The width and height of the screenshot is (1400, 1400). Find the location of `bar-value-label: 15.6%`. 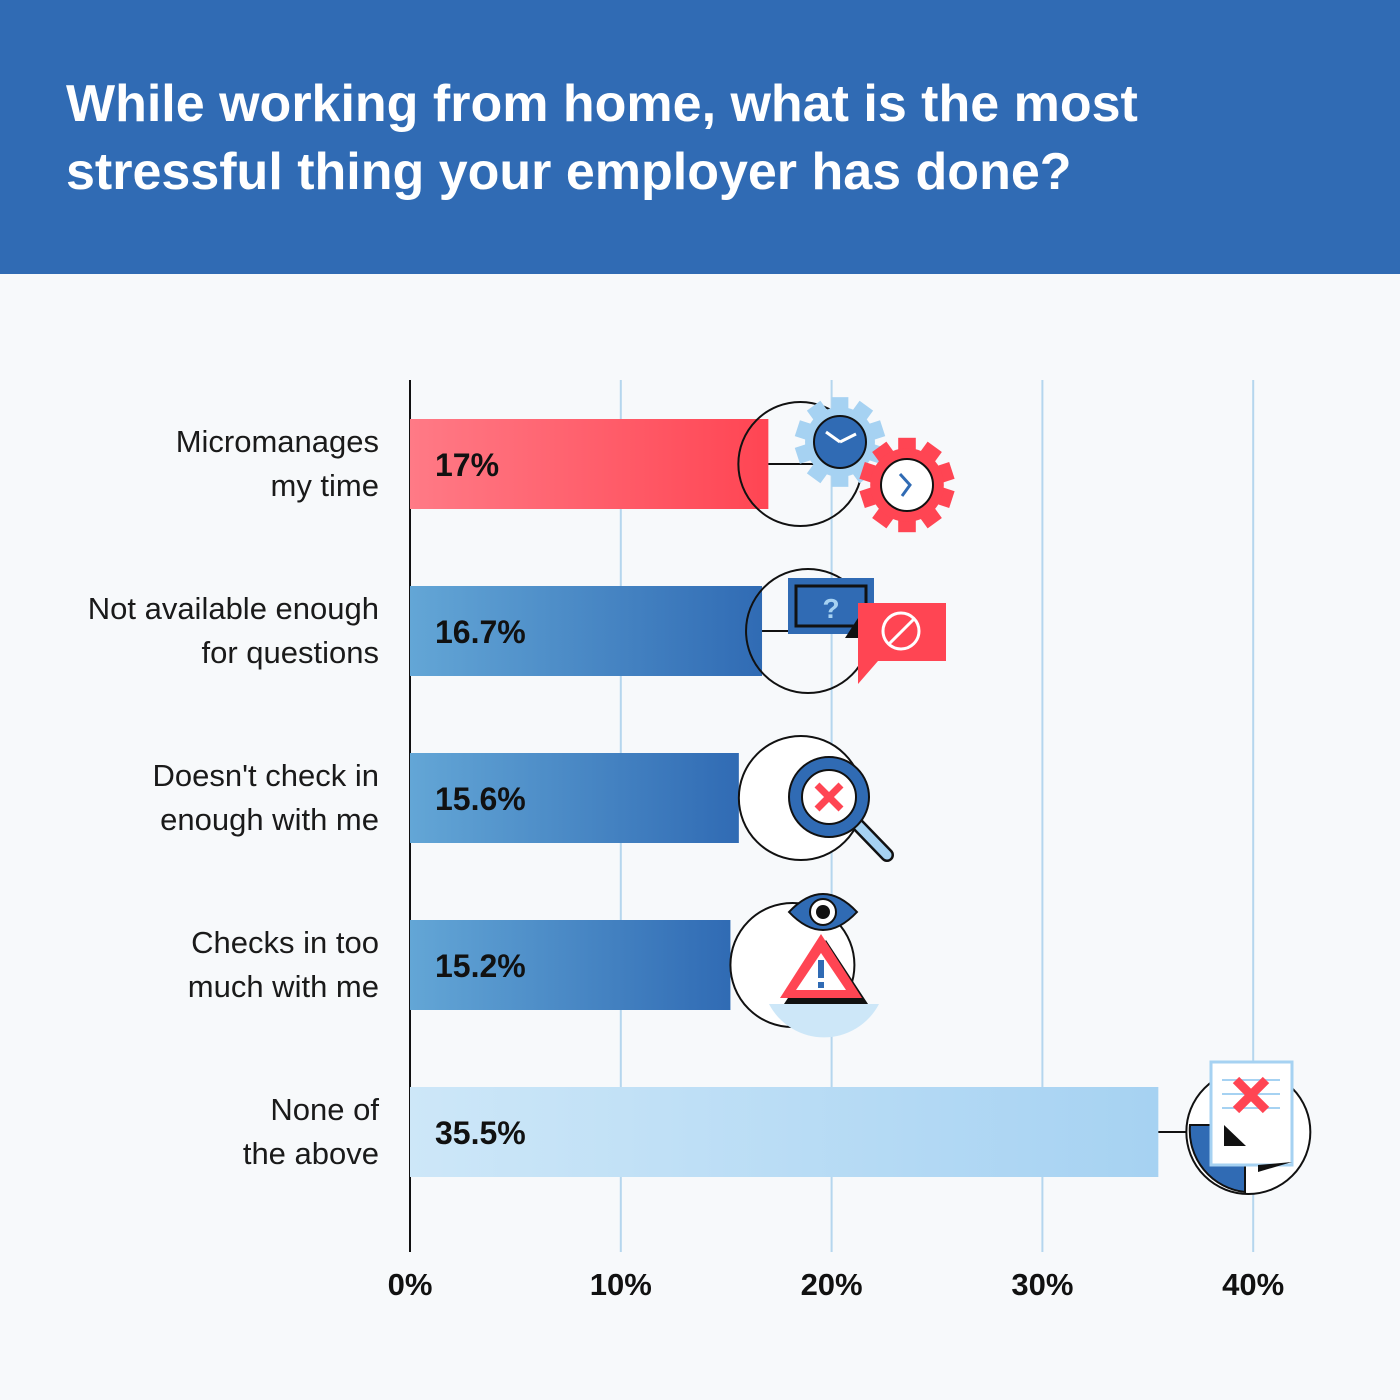

bar-value-label: 15.6% is located at coordinates (480, 799).